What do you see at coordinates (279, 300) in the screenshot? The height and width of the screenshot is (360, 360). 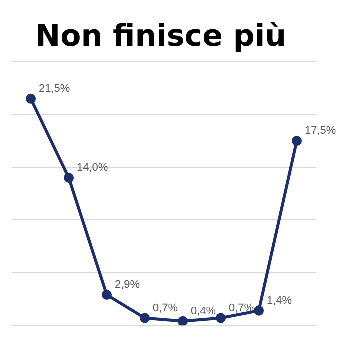 I see `data-label: 1,4%` at bounding box center [279, 300].